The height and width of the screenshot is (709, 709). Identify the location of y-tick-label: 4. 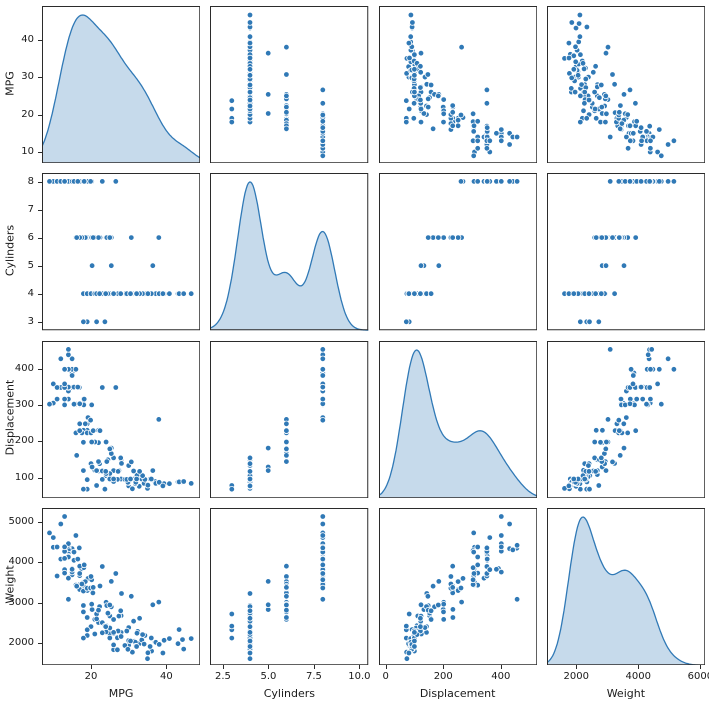
(30, 293).